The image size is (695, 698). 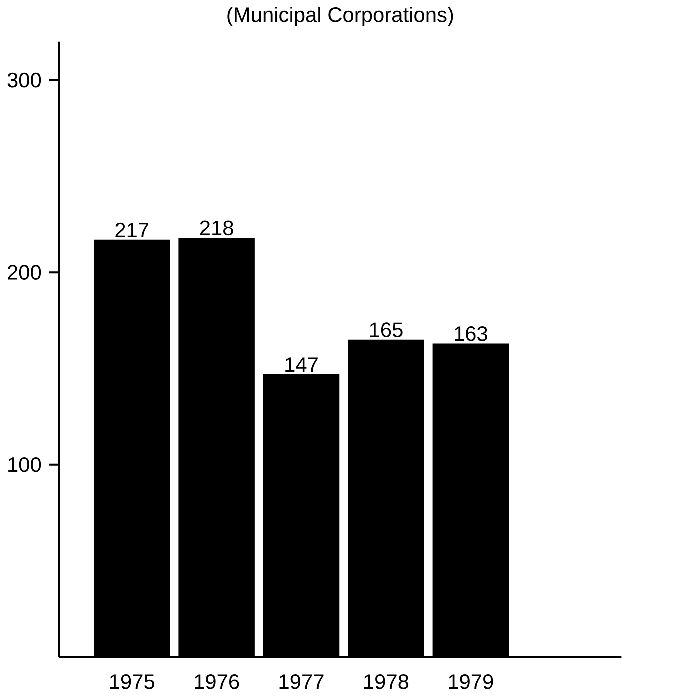 What do you see at coordinates (132, 230) in the screenshot?
I see `data-label: 217` at bounding box center [132, 230].